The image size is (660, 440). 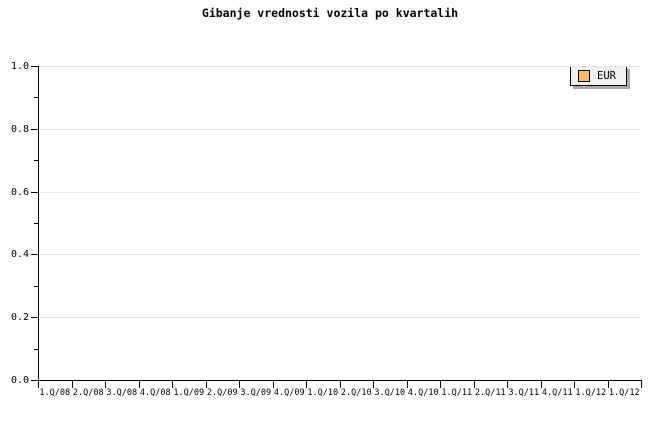 I want to click on x-tick-label: 3.Q/09, so click(x=256, y=393).